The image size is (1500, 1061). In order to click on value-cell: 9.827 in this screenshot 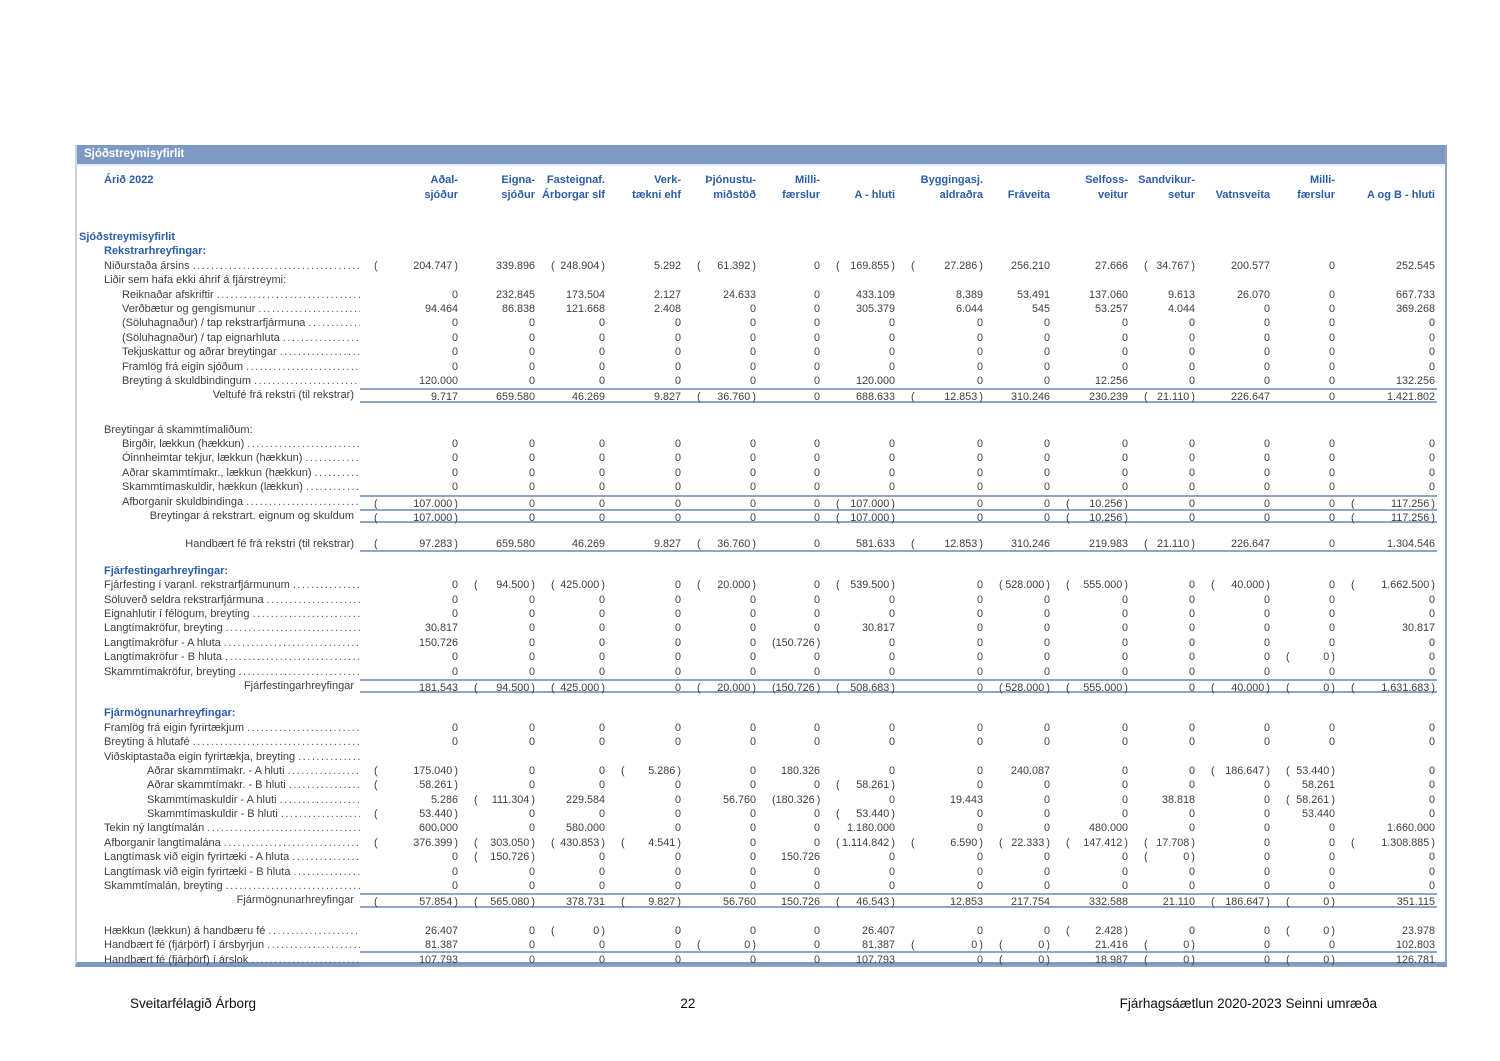, I will do `click(667, 544)`.